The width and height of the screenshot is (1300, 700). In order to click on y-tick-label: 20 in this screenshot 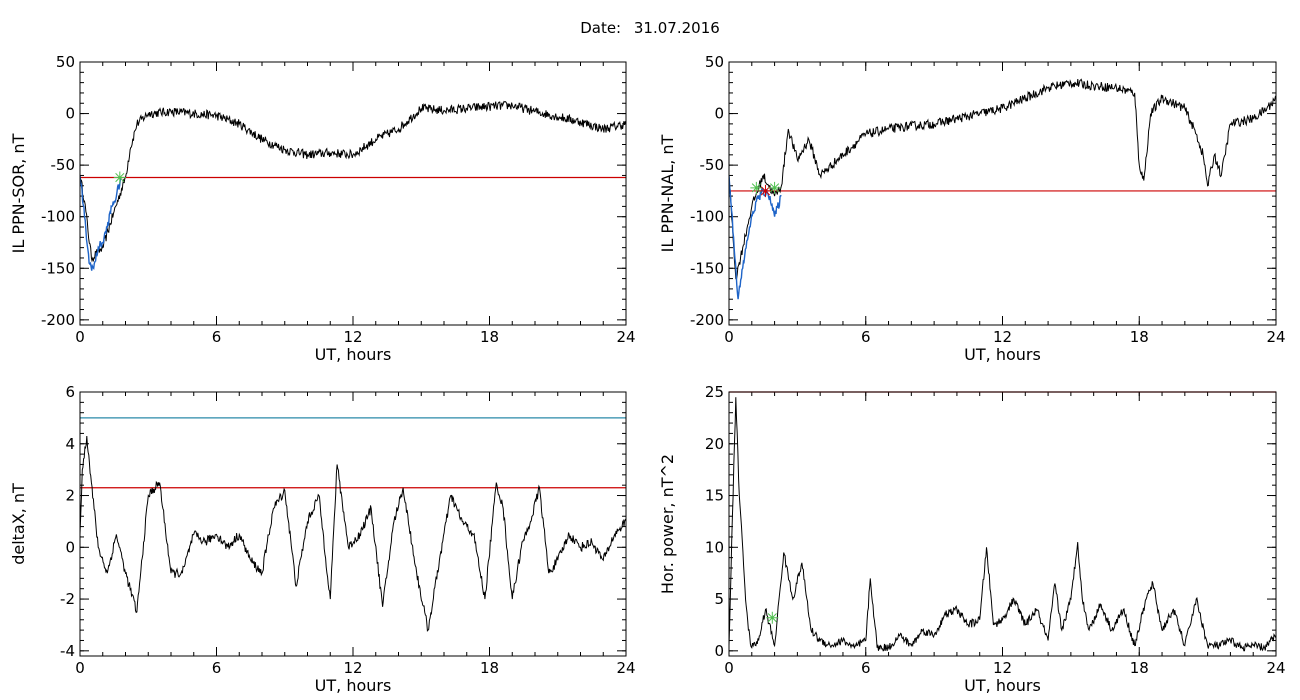, I will do `click(714, 444)`.